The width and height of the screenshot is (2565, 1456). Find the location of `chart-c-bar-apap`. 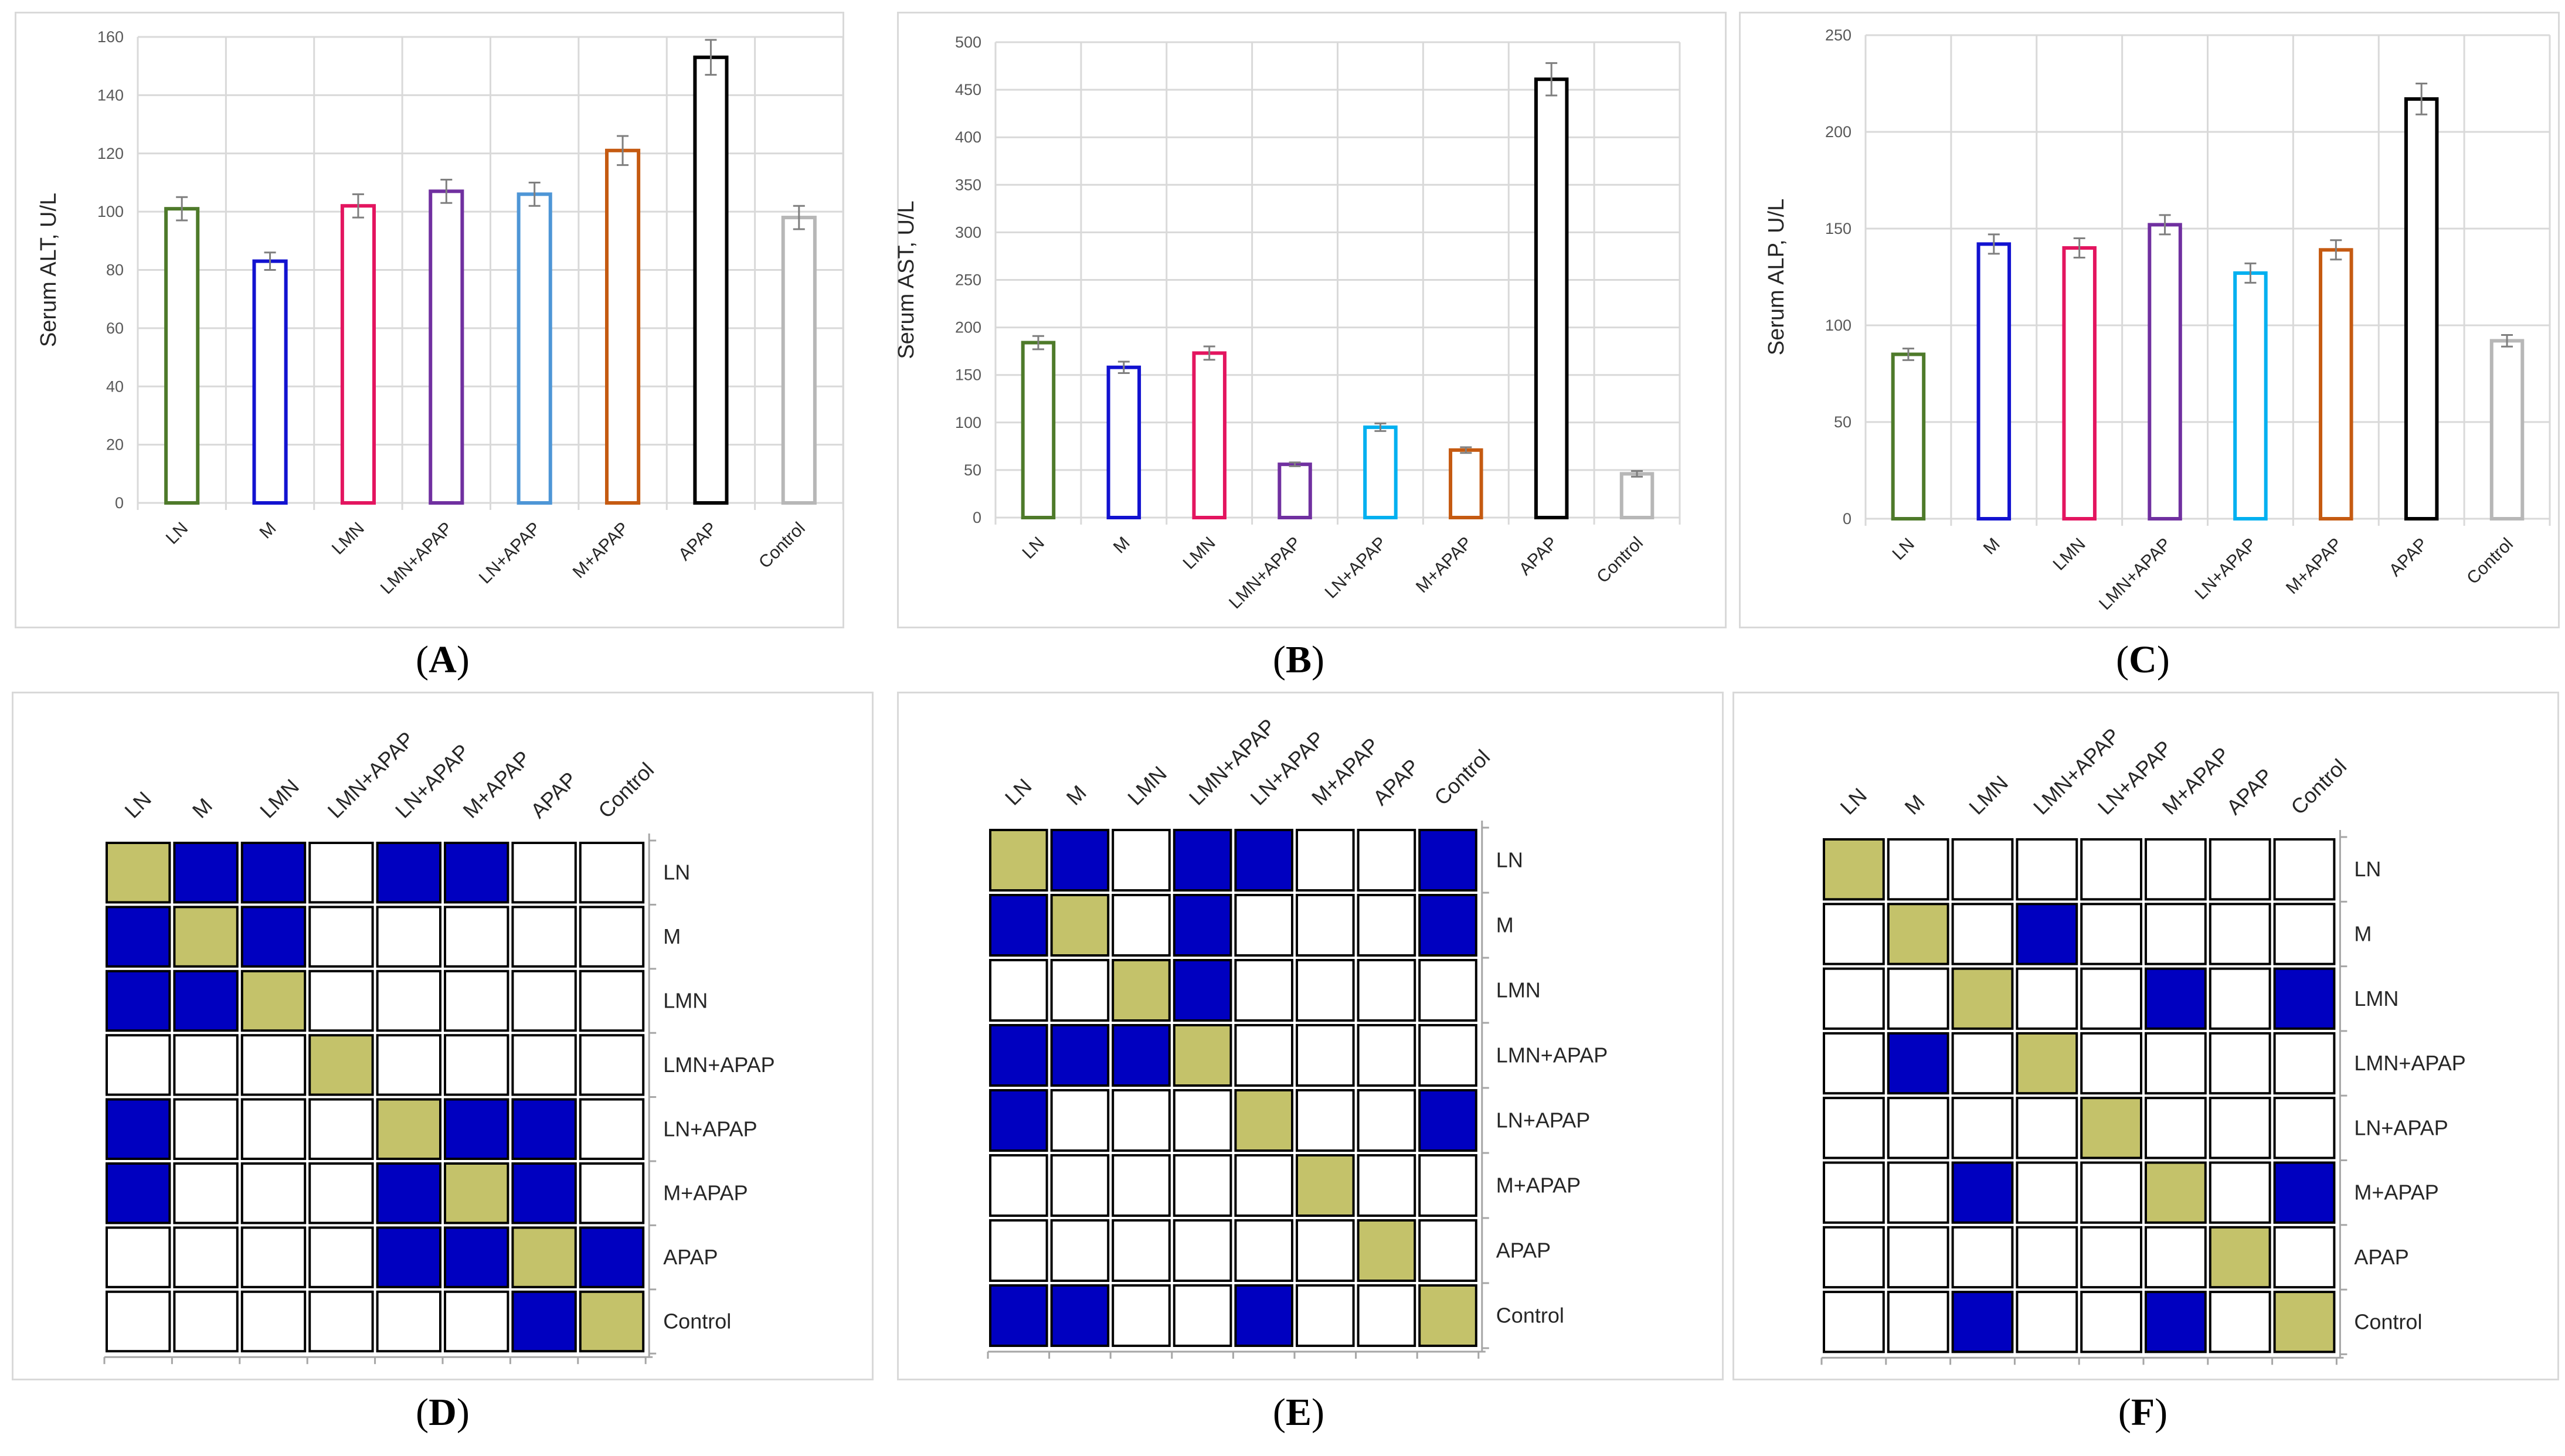

chart-c-bar-apap is located at coordinates (2421, 309).